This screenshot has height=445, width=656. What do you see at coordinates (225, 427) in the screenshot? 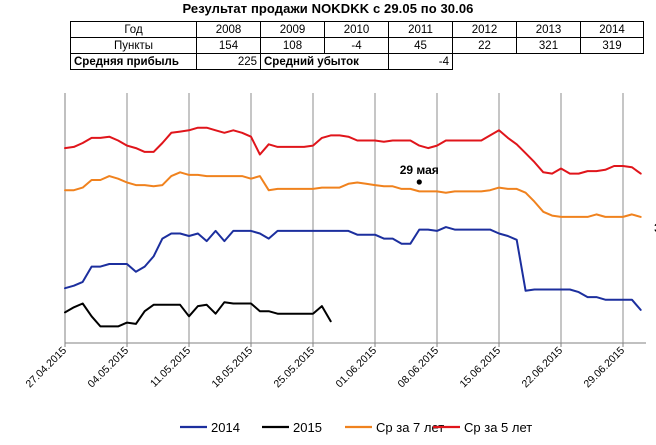
I see `legend-label: 2014` at bounding box center [225, 427].